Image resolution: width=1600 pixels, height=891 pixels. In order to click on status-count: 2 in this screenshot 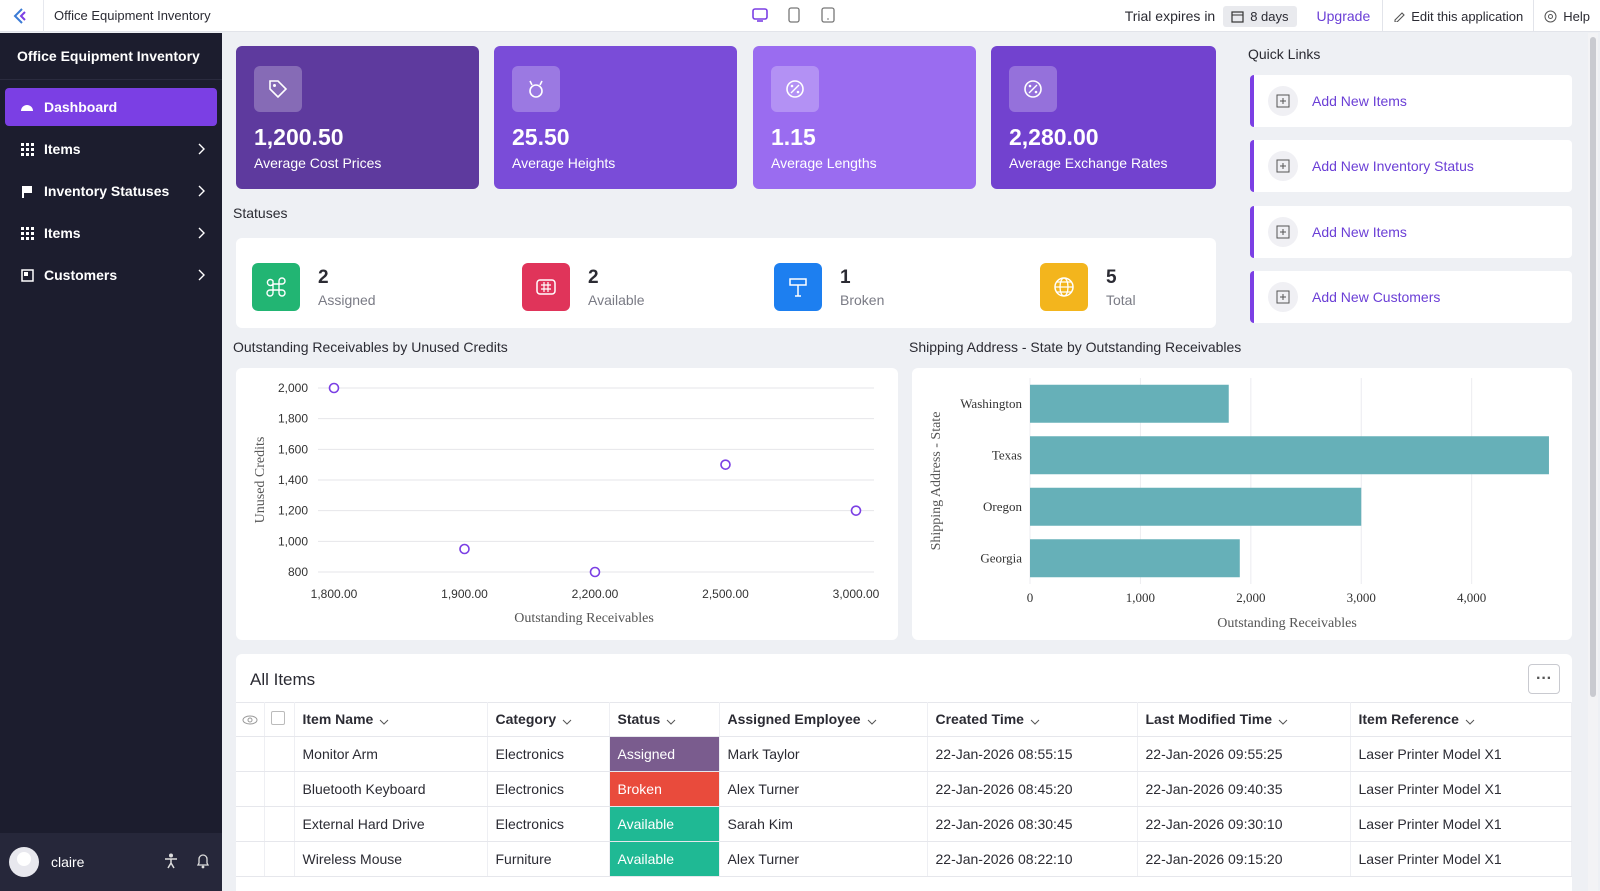, I will do `click(323, 277)`.